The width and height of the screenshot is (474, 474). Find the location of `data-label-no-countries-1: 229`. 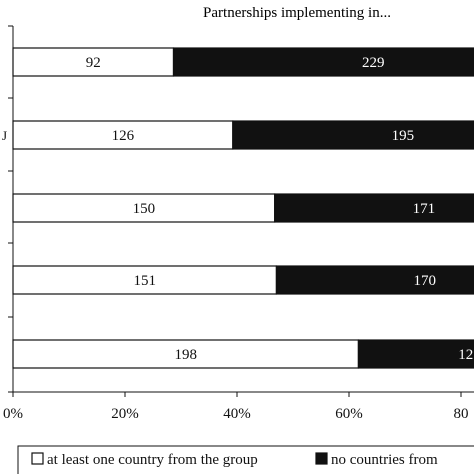

data-label-no-countries-1: 229 is located at coordinates (373, 63).